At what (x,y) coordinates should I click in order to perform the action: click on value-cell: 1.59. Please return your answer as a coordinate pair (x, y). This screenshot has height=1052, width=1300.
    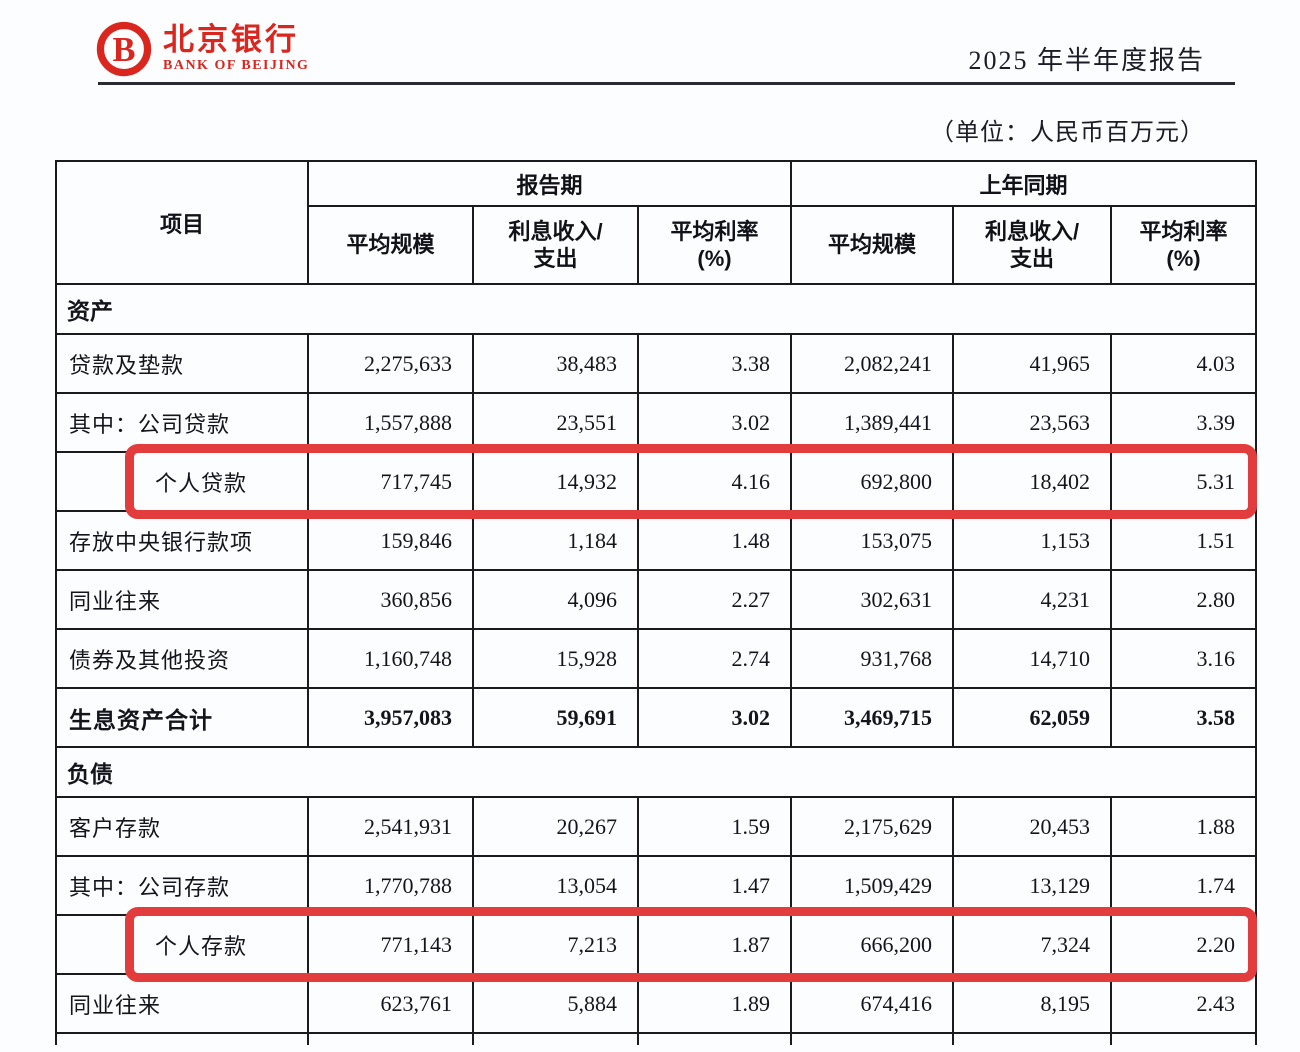
    Looking at the image, I should click on (714, 826).